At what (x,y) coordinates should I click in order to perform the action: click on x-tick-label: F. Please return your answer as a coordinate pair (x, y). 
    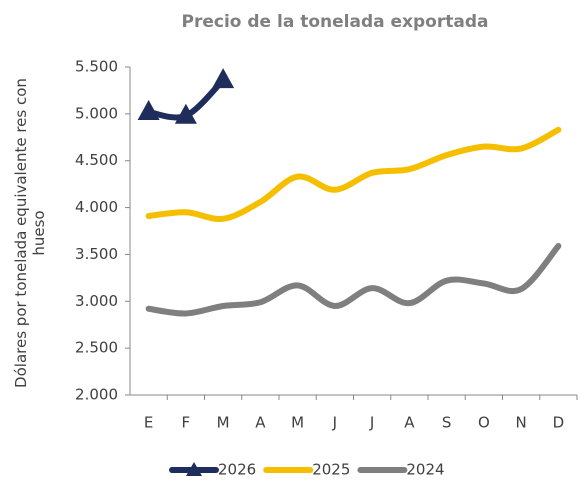
    Looking at the image, I should click on (186, 423).